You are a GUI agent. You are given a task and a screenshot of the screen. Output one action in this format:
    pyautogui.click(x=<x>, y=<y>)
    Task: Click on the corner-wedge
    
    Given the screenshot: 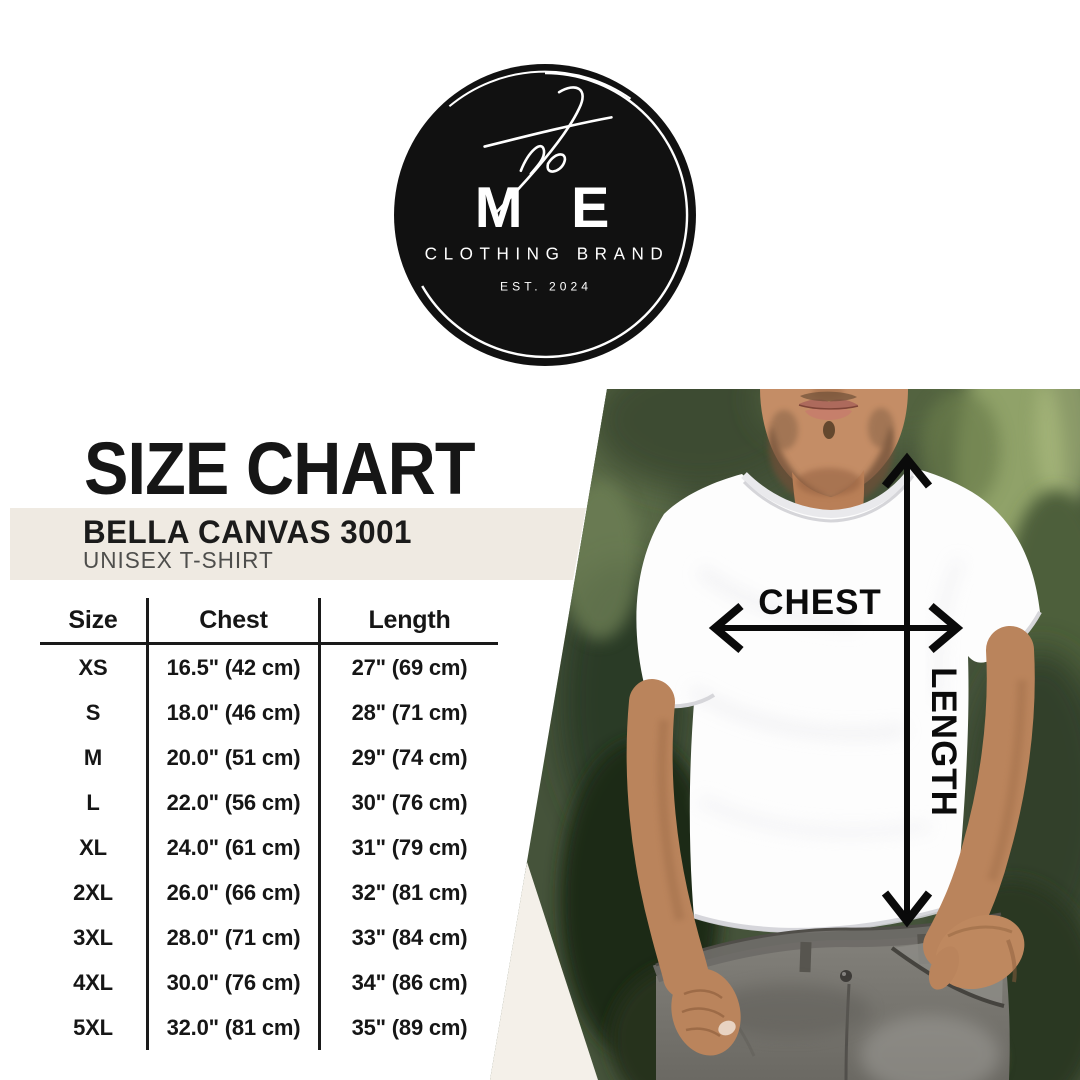 What is the action you would take?
    pyautogui.click(x=544, y=971)
    